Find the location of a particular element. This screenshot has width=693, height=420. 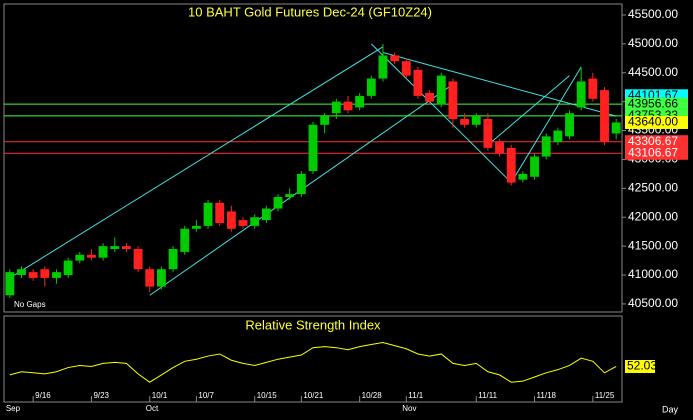

rsi-line is located at coordinates (313, 362).